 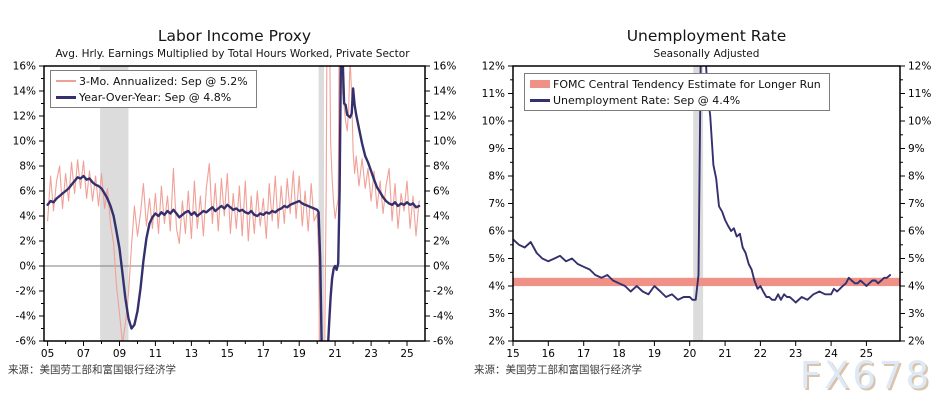 I want to click on y-tick-label-left: -2%, so click(x=26, y=292).